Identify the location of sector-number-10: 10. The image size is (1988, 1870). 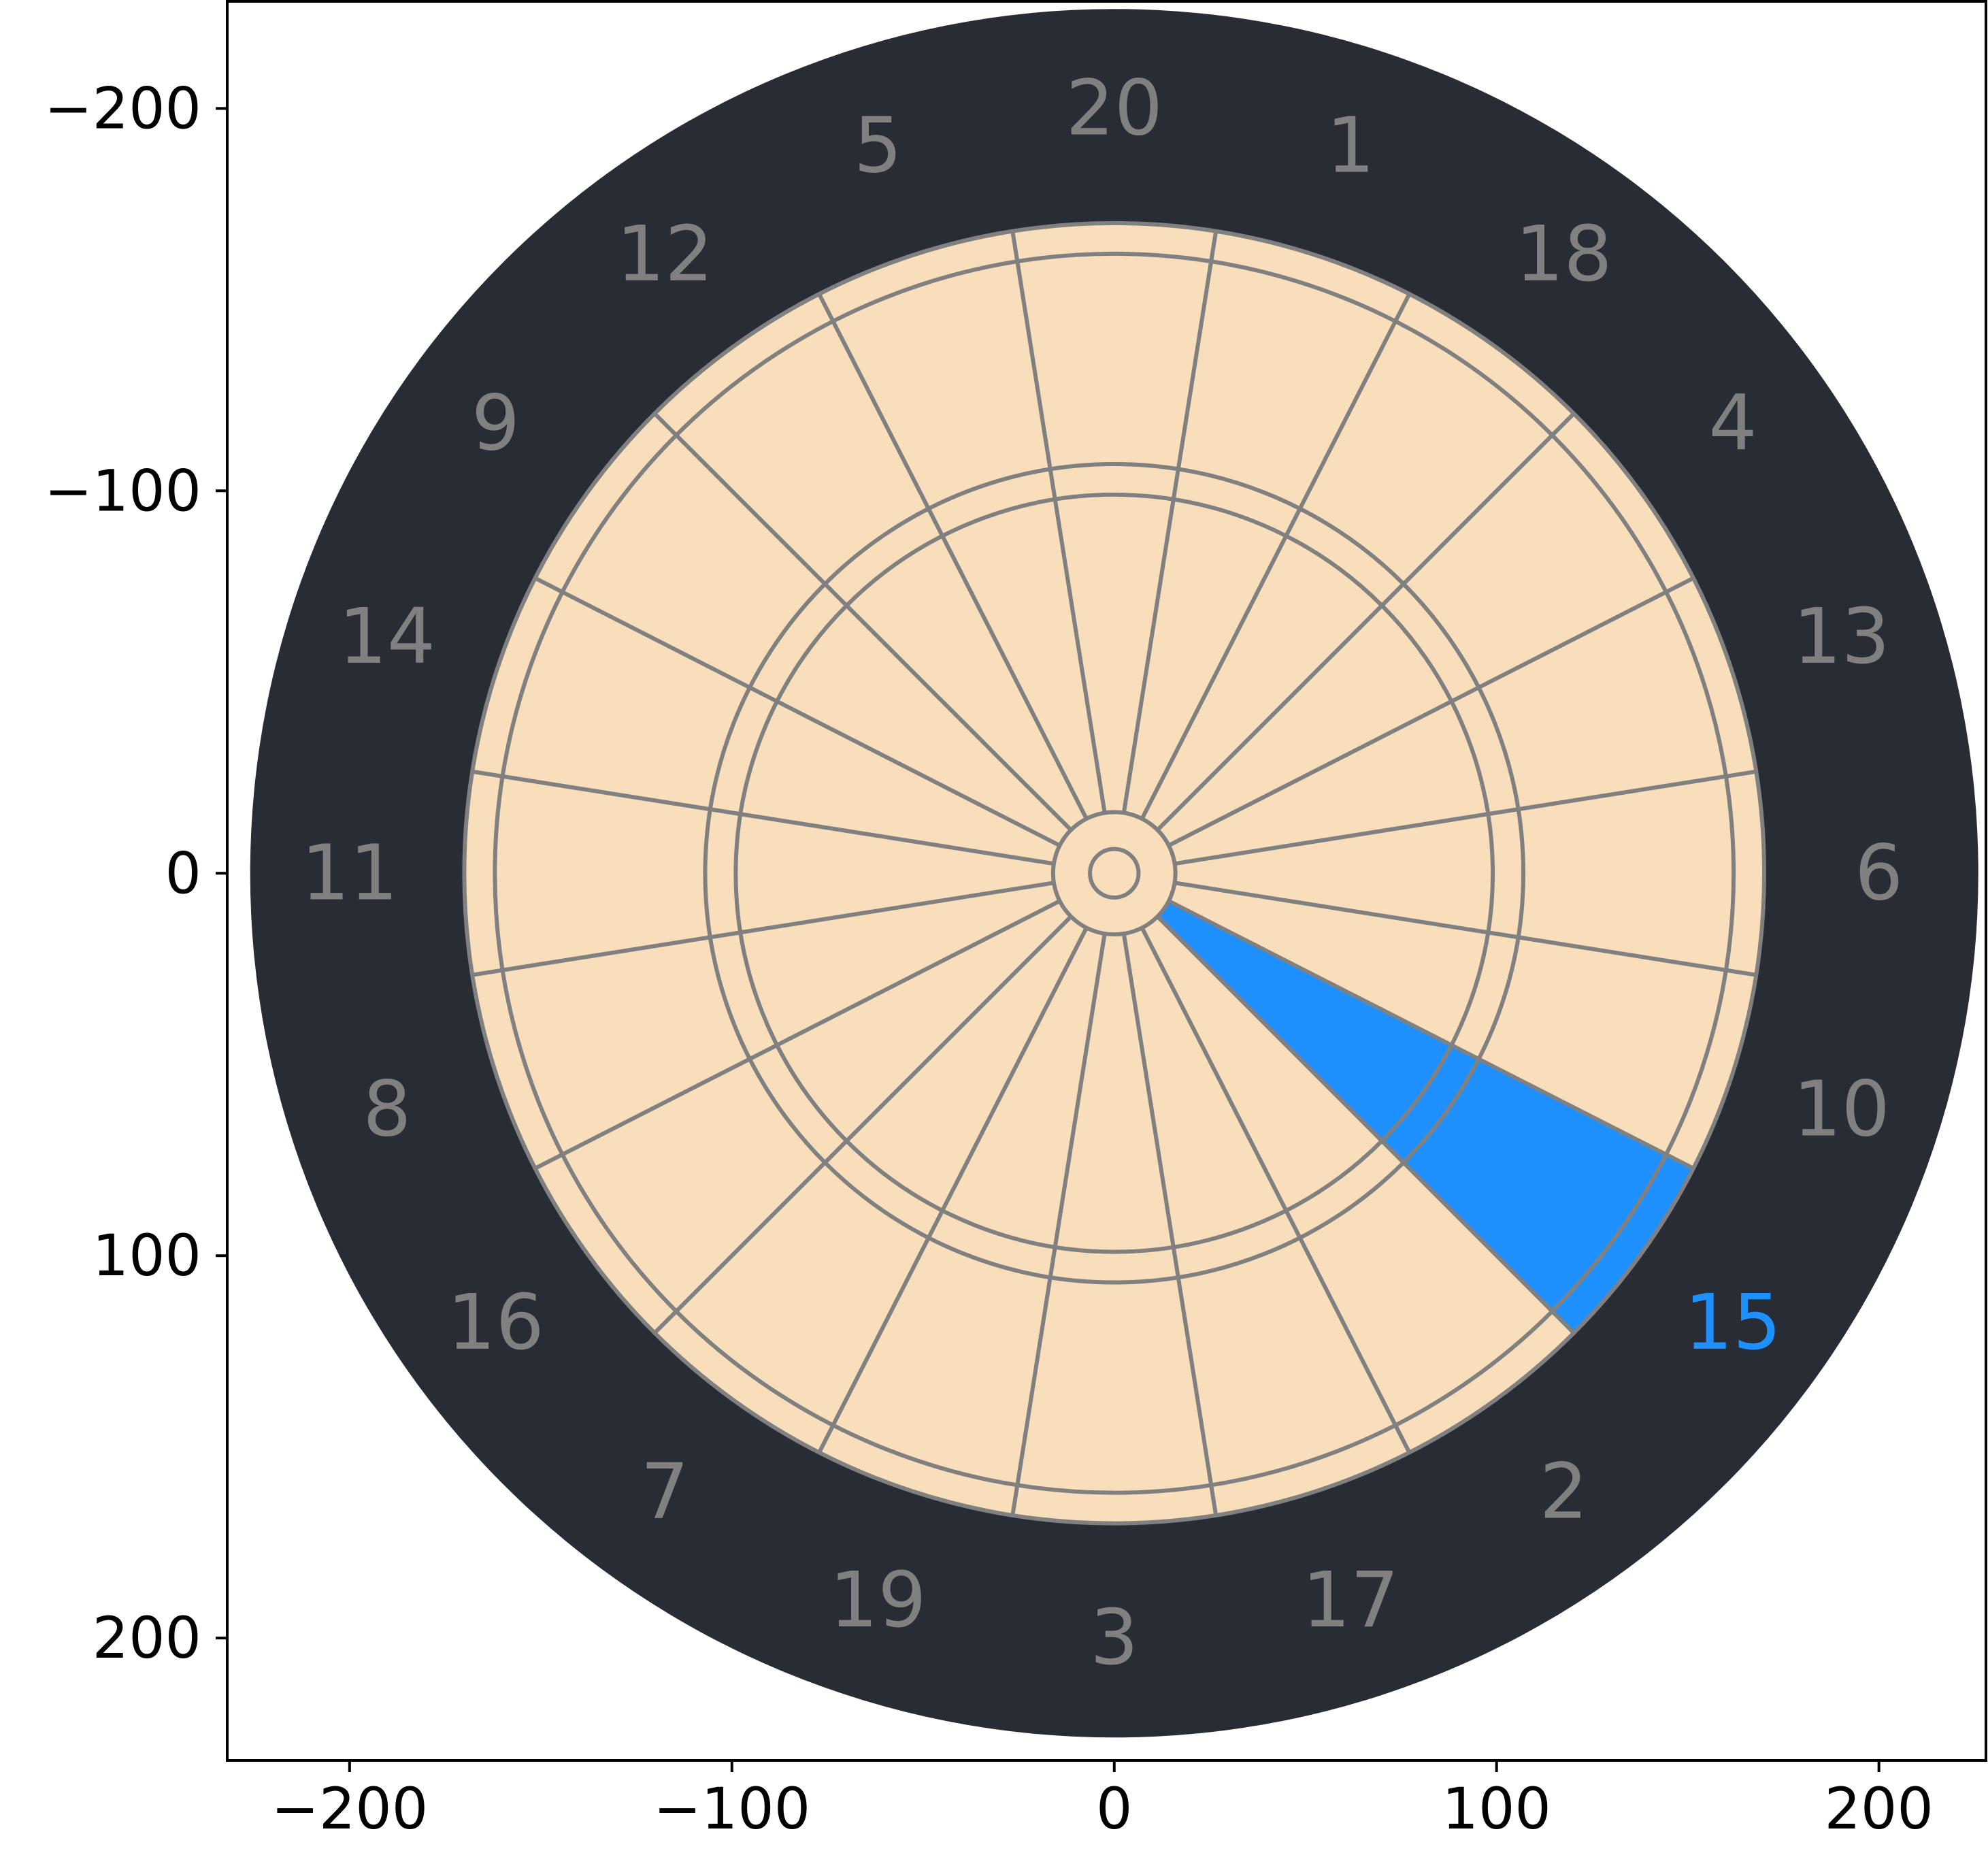
(1841, 1110).